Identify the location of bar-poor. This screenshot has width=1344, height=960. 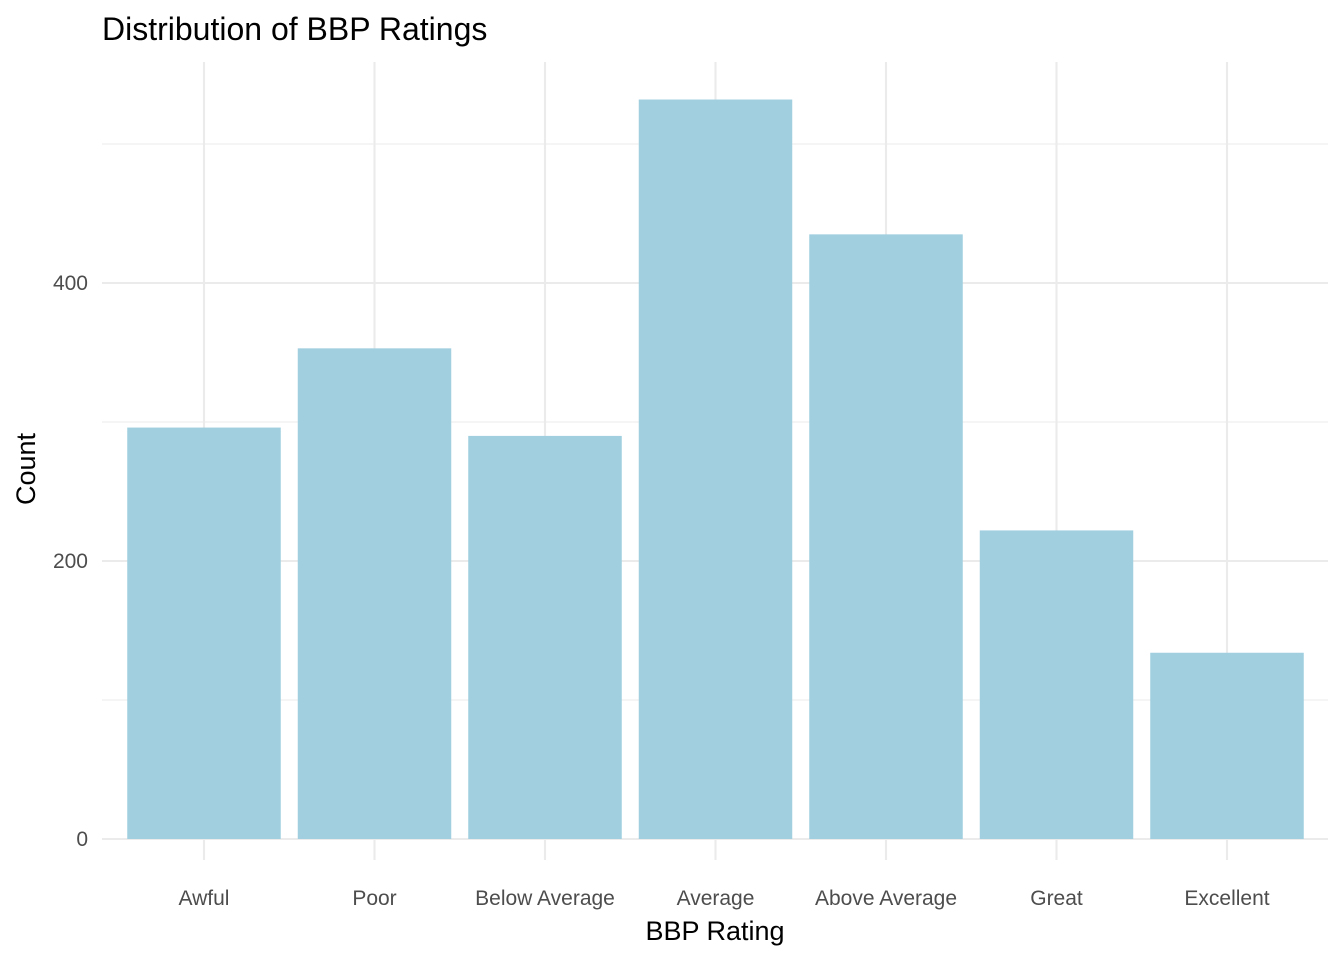
(374, 593).